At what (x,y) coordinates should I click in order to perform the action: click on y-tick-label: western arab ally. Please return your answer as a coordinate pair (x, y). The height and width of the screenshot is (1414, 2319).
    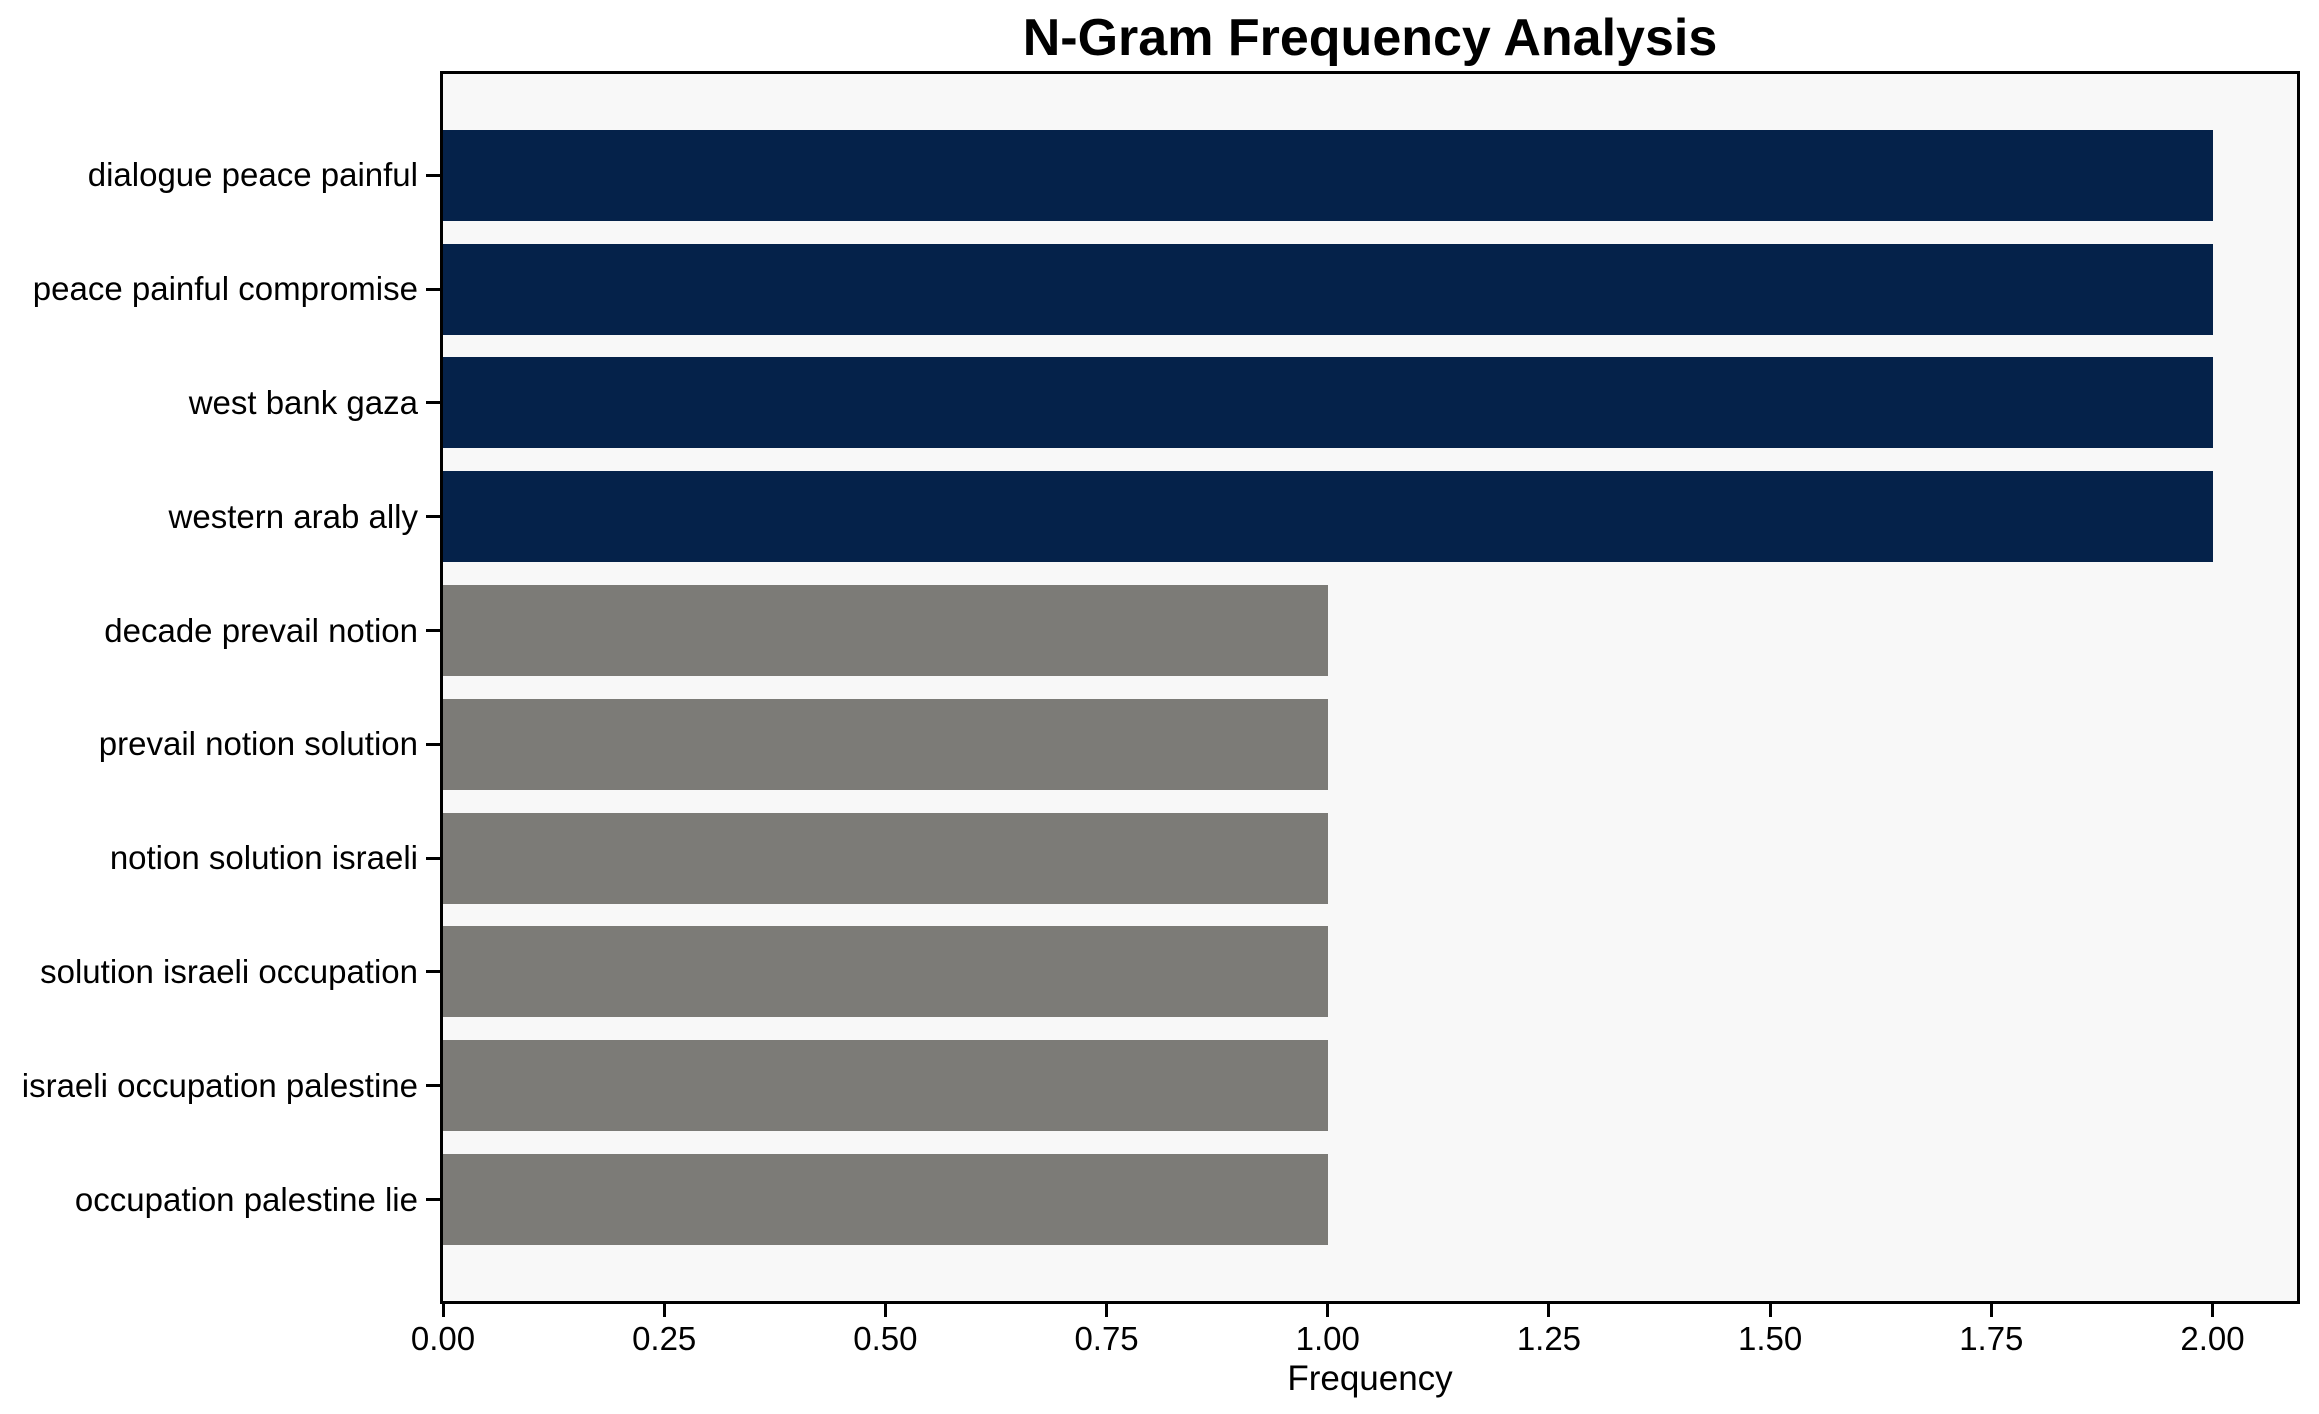
    Looking at the image, I should click on (293, 516).